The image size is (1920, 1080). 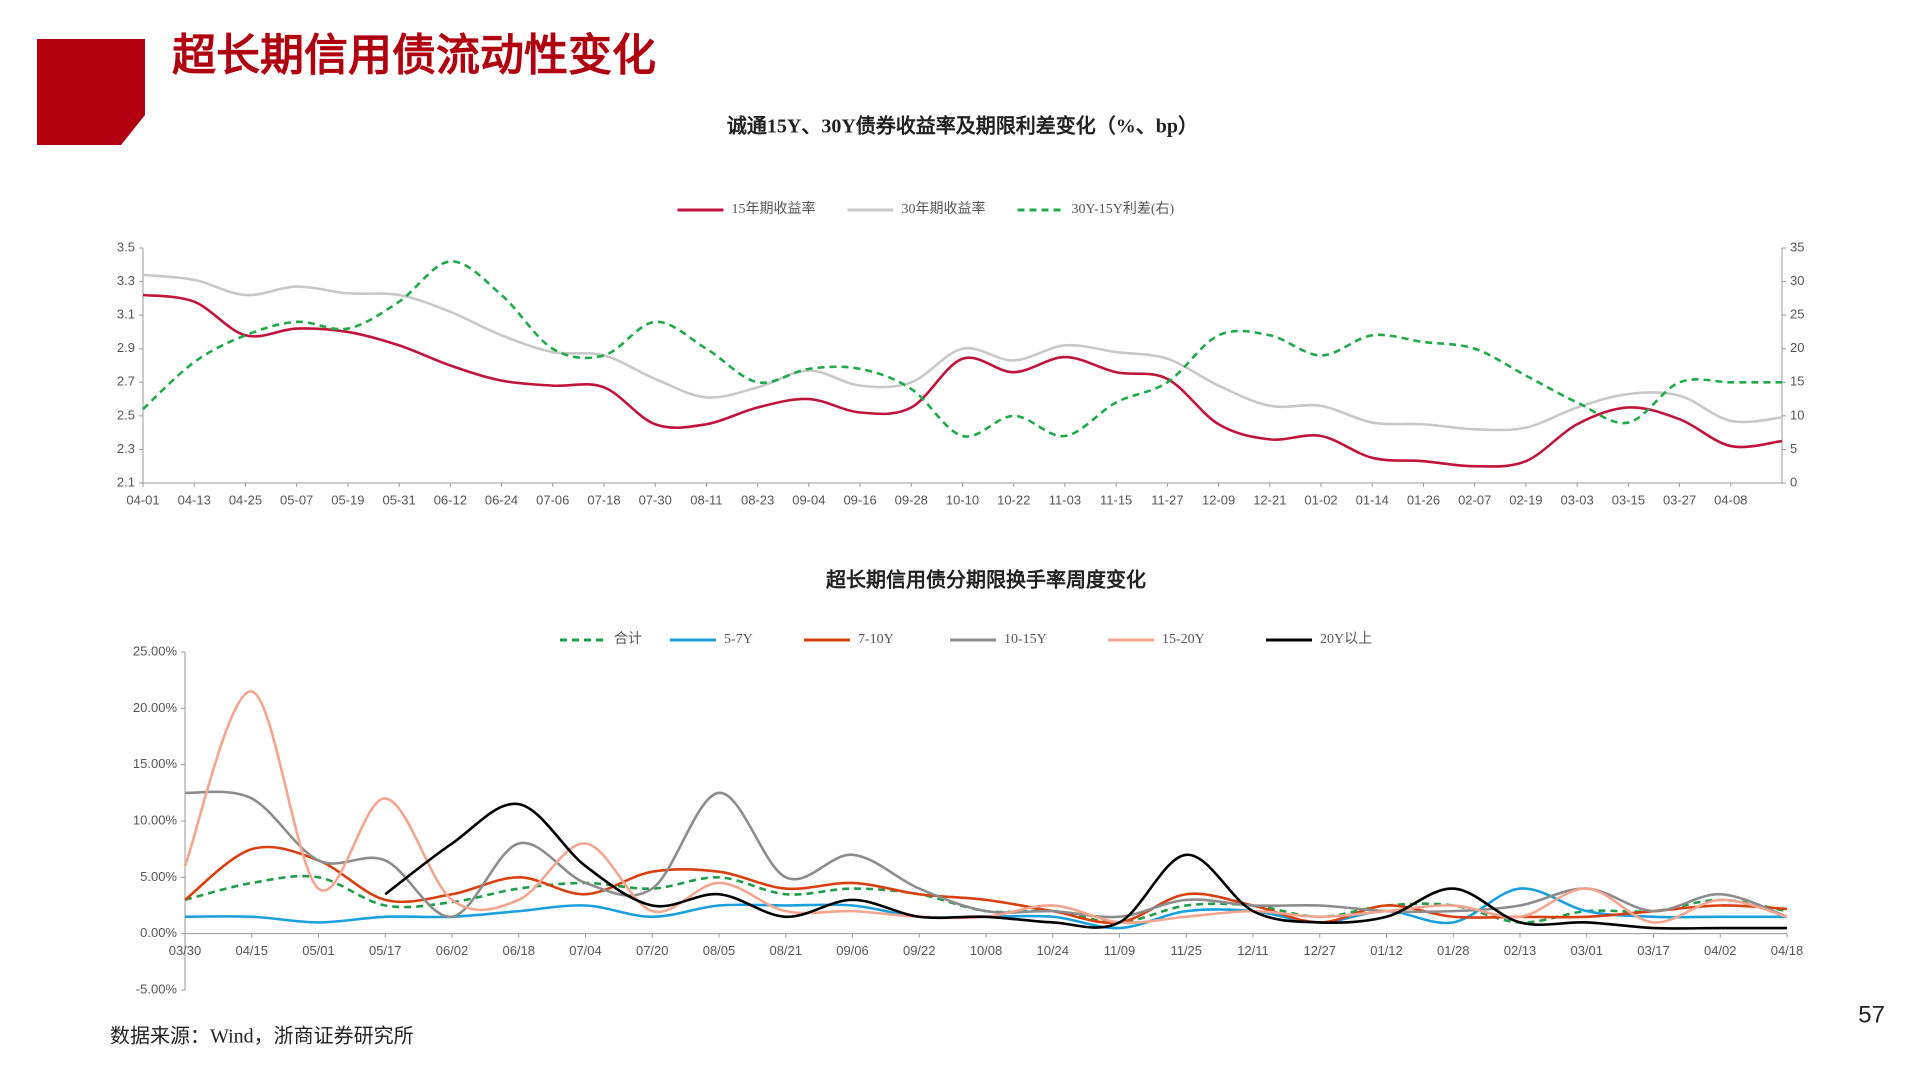 I want to click on legend-label: 10-15Y, so click(x=1025, y=639).